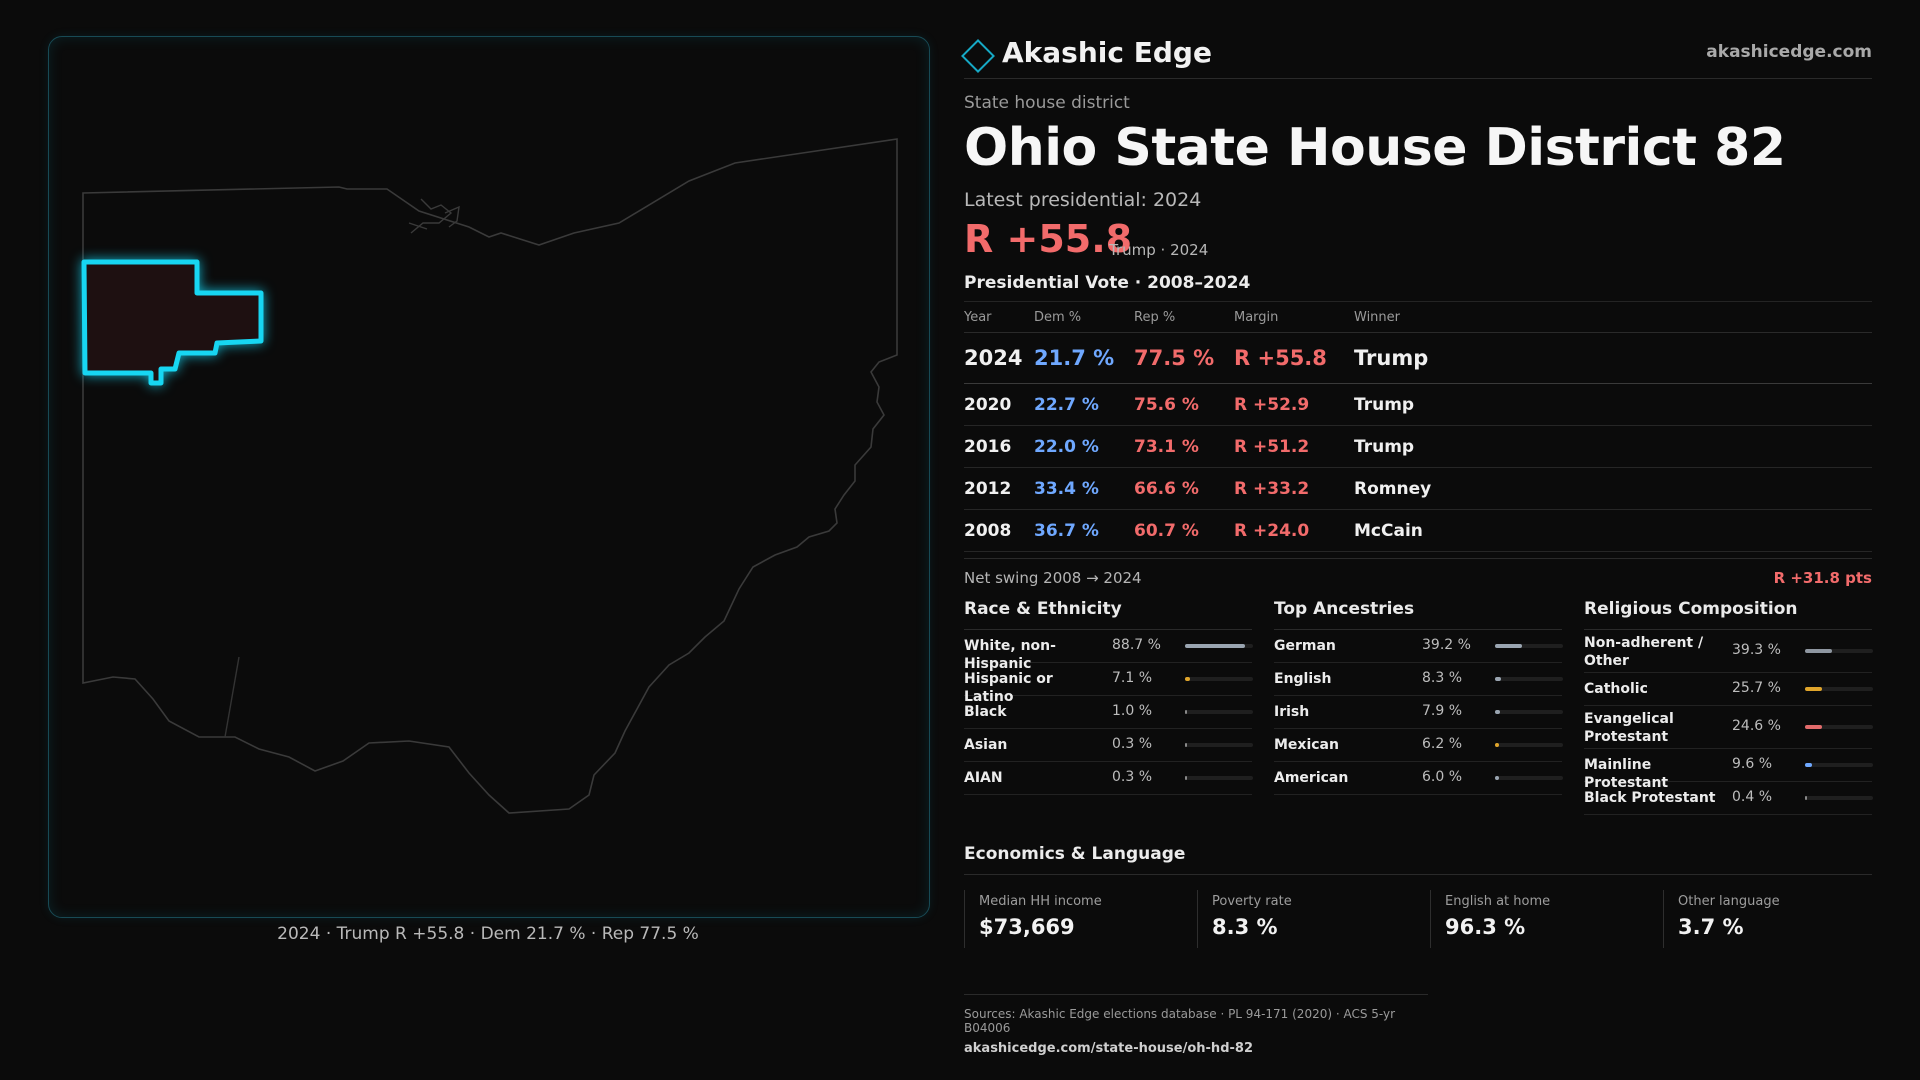 Image resolution: width=1920 pixels, height=1080 pixels. Describe the element at coordinates (172, 322) in the screenshot. I see `district-82-outline` at that location.